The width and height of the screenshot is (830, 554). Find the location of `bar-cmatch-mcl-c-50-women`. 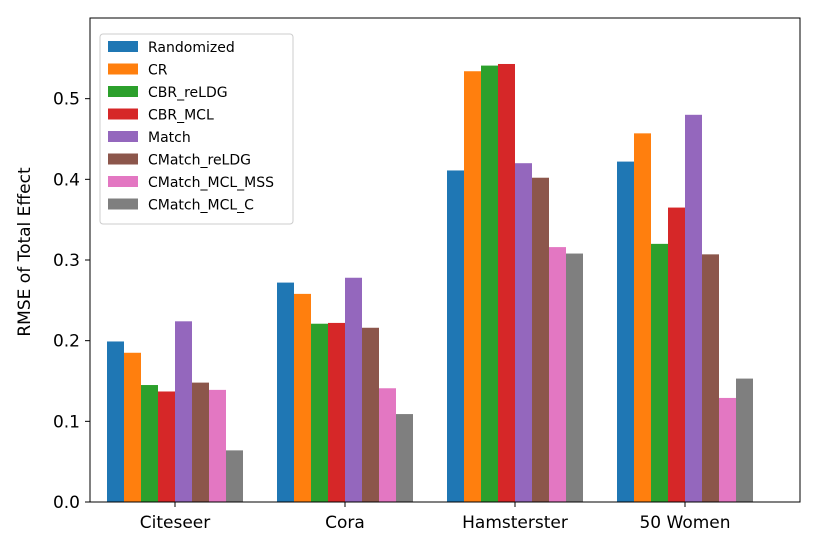

bar-cmatch-mcl-c-50-women is located at coordinates (744, 440).